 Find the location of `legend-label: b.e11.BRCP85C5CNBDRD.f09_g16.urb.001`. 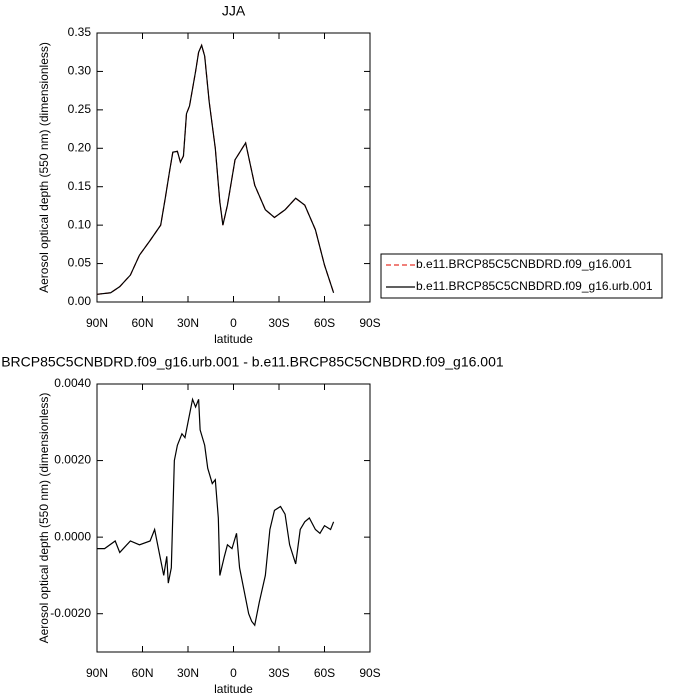

legend-label: b.e11.BRCP85C5CNBDRD.f09_g16.urb.001 is located at coordinates (534, 286).